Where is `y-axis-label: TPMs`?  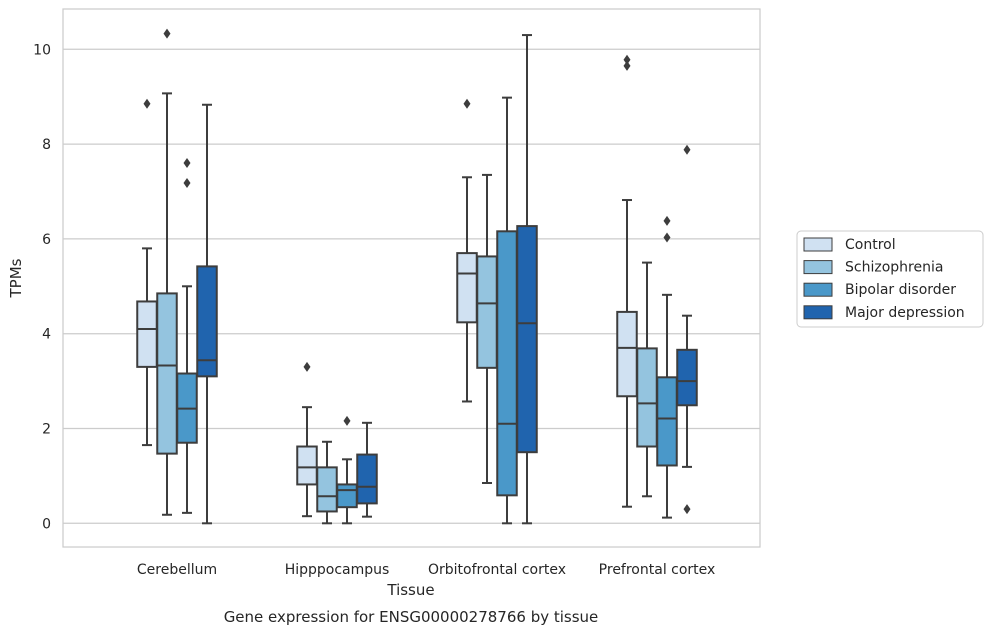 y-axis-label: TPMs is located at coordinates (16, 278).